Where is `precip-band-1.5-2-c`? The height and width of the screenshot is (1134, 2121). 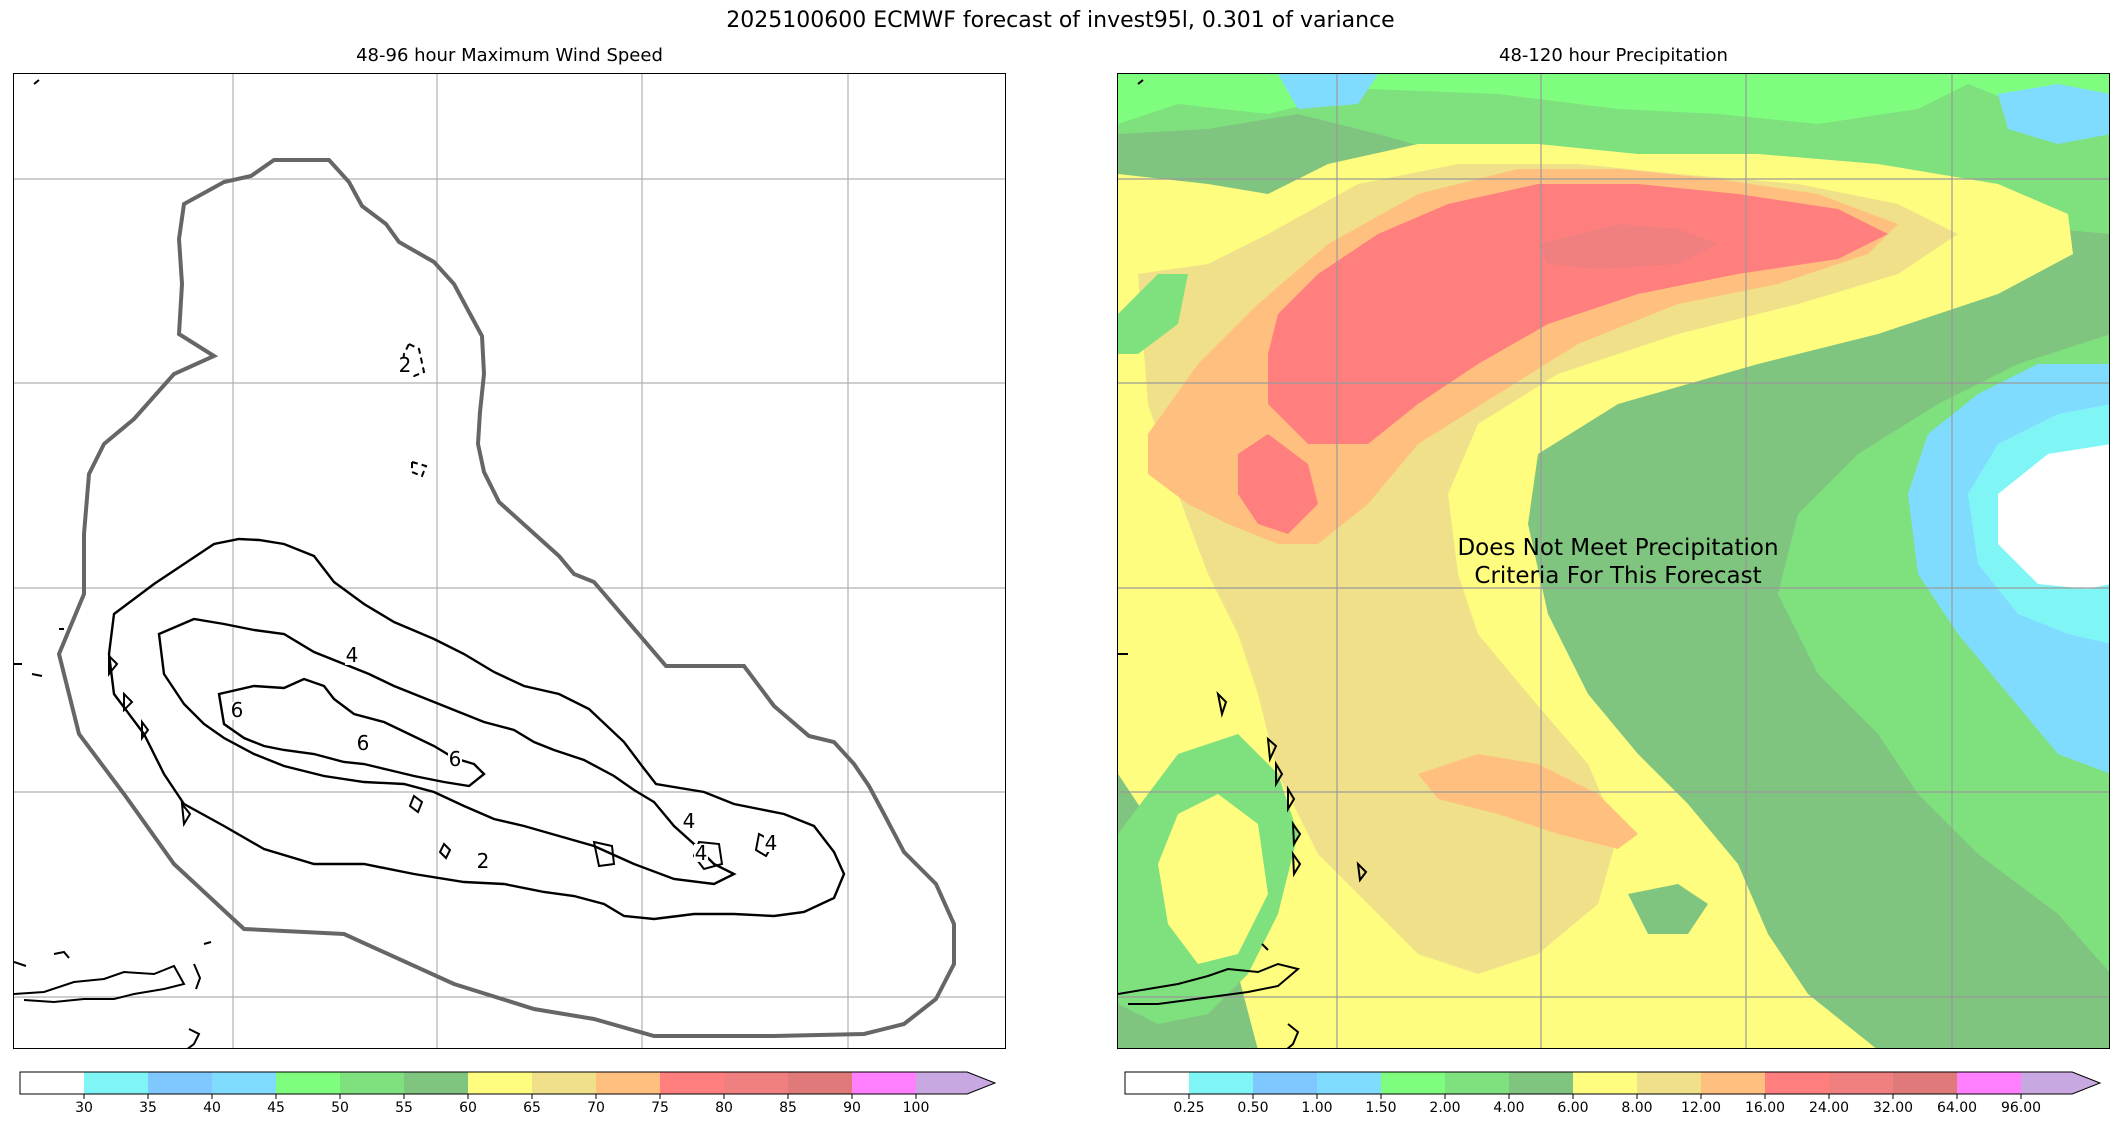
precip-band-1.5-2-c is located at coordinates (1328, 91).